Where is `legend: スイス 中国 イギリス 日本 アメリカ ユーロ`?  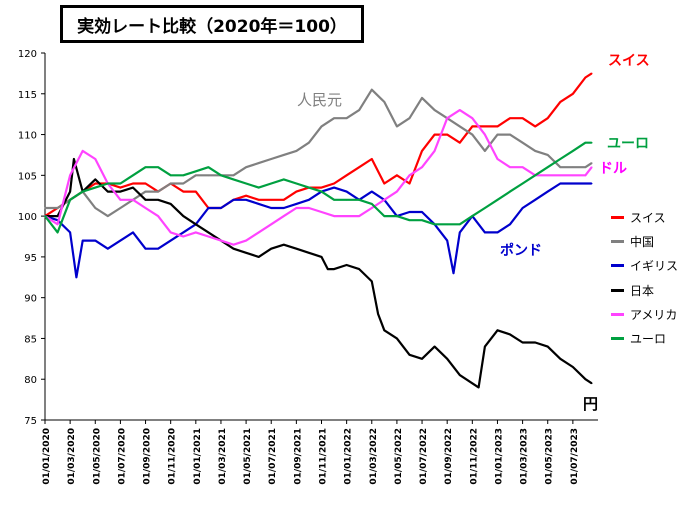 legend: スイス 中国 イギリス 日本 アメリカ ユーロ is located at coordinates (644, 278).